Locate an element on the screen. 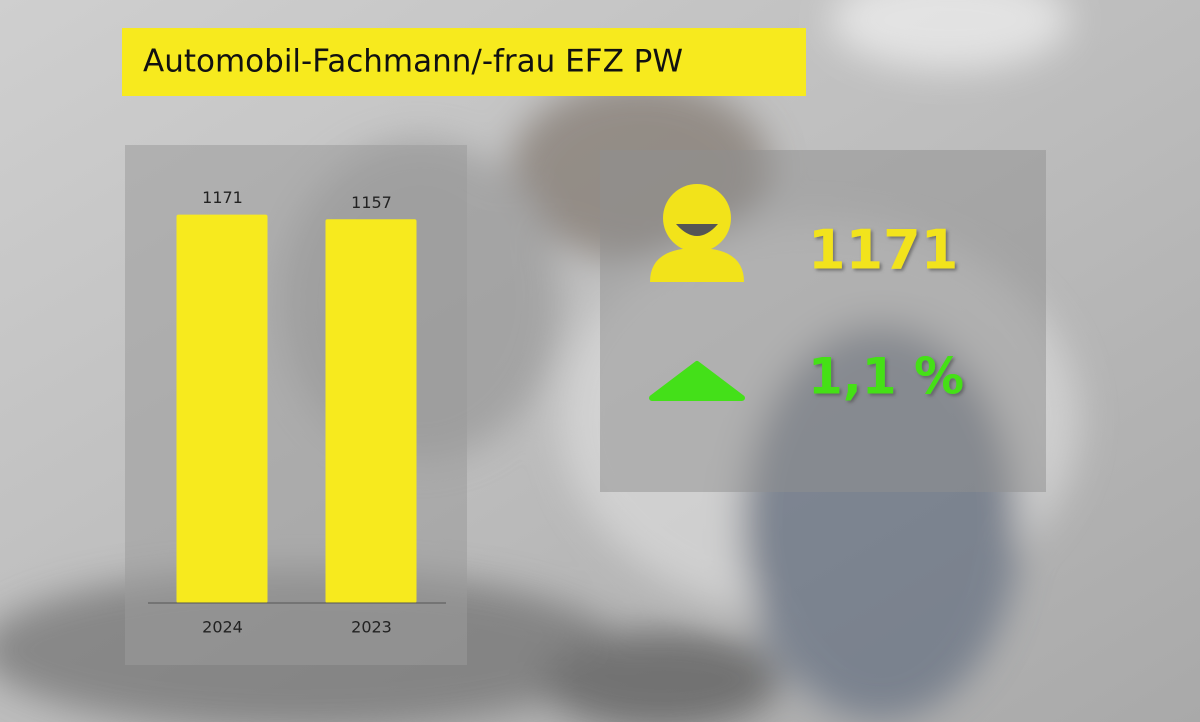  up-arrow is located at coordinates (697, 381).